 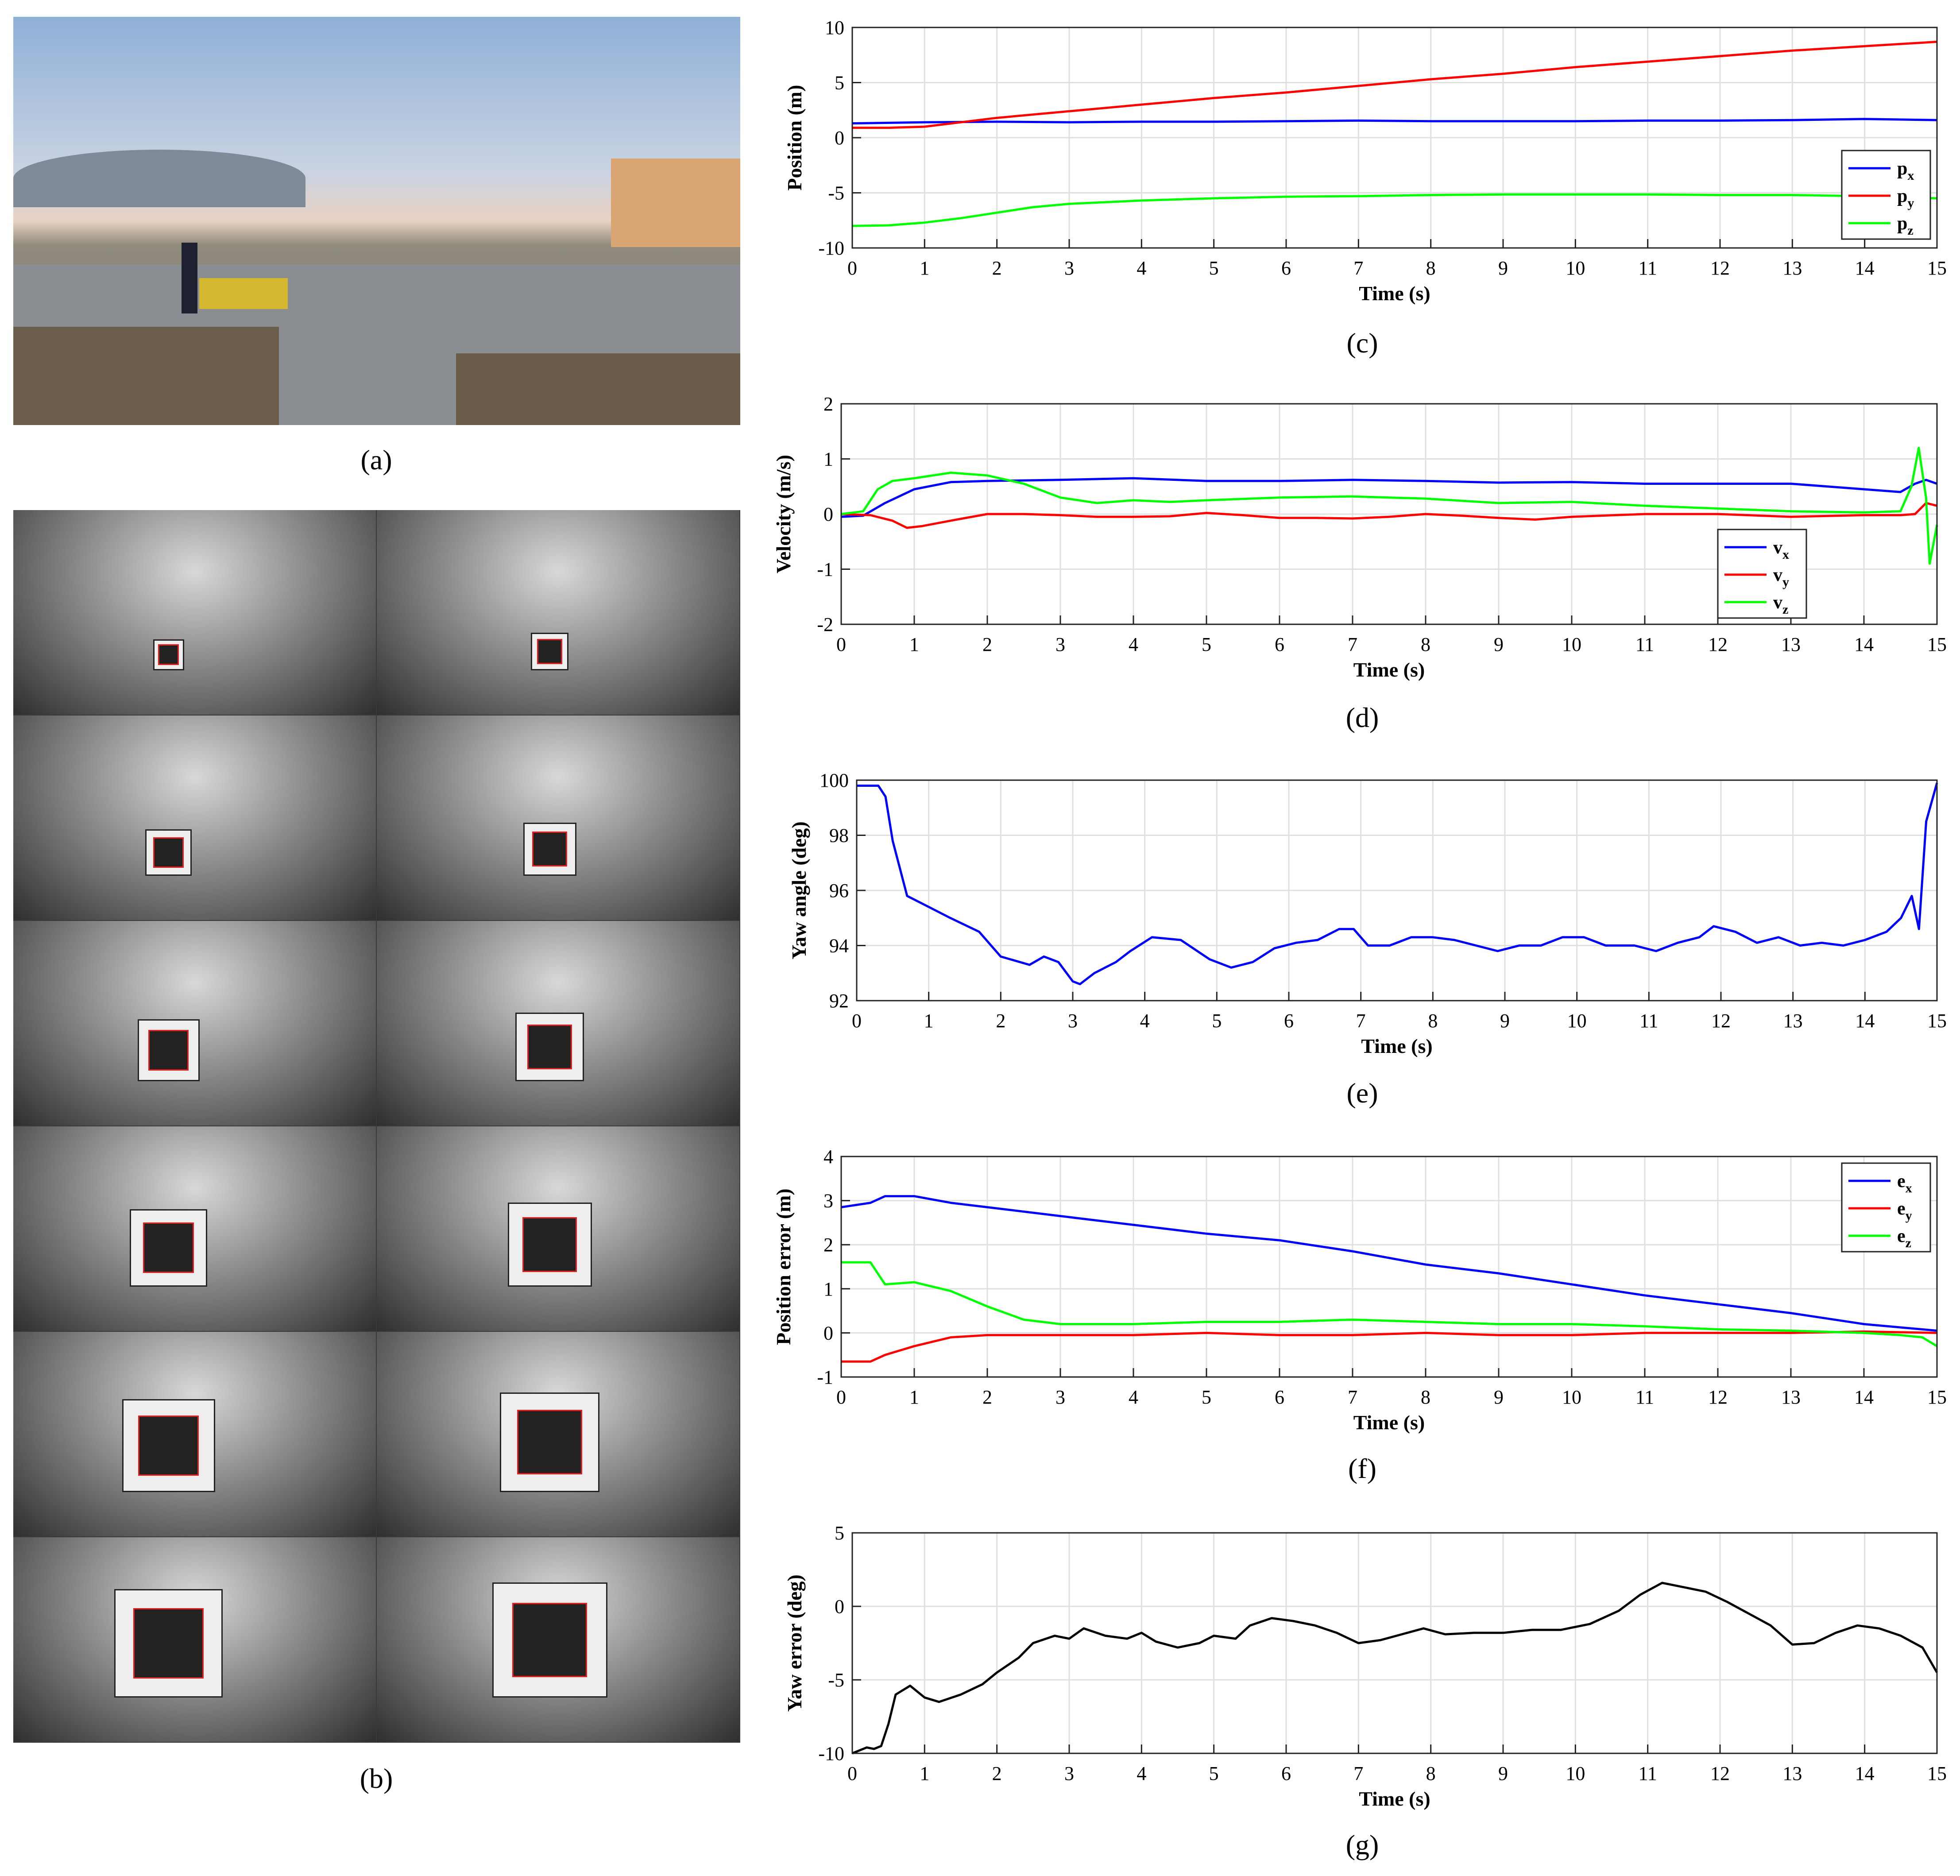 What do you see at coordinates (1937, 644) in the screenshot?
I see `tick-label-x: 15` at bounding box center [1937, 644].